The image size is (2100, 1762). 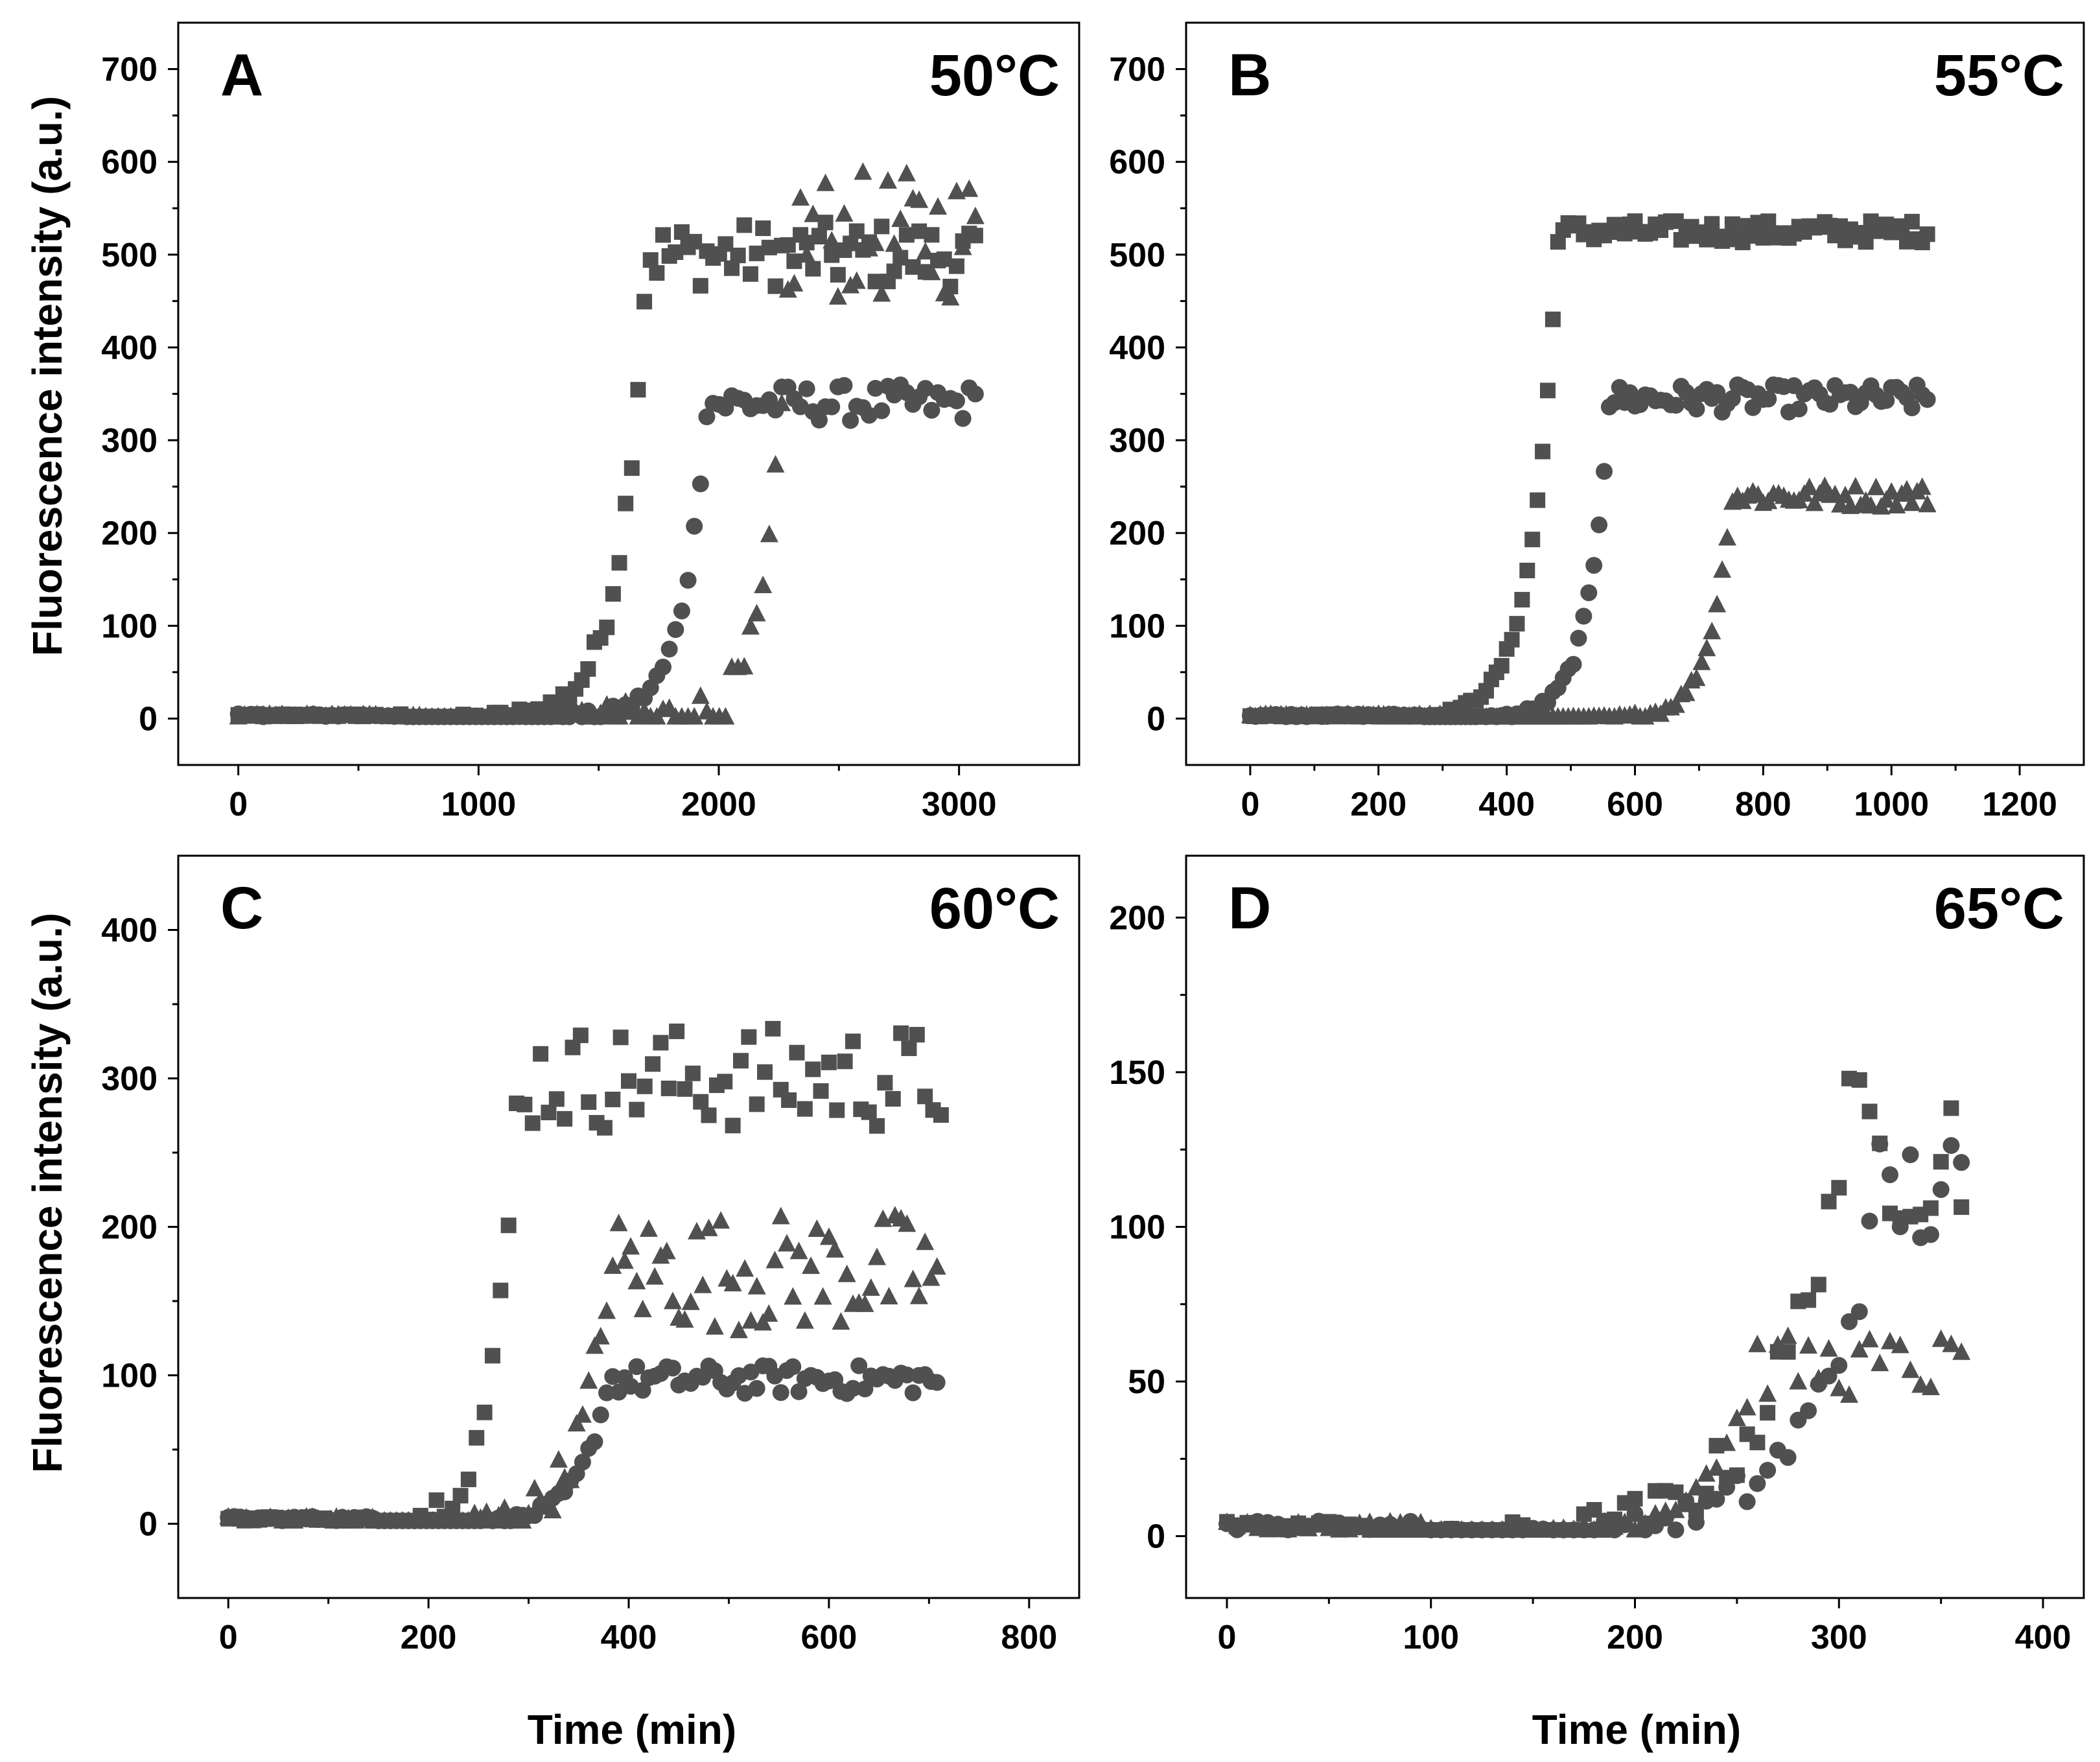 What do you see at coordinates (959, 804) in the screenshot?
I see `x-tick-label: 3000` at bounding box center [959, 804].